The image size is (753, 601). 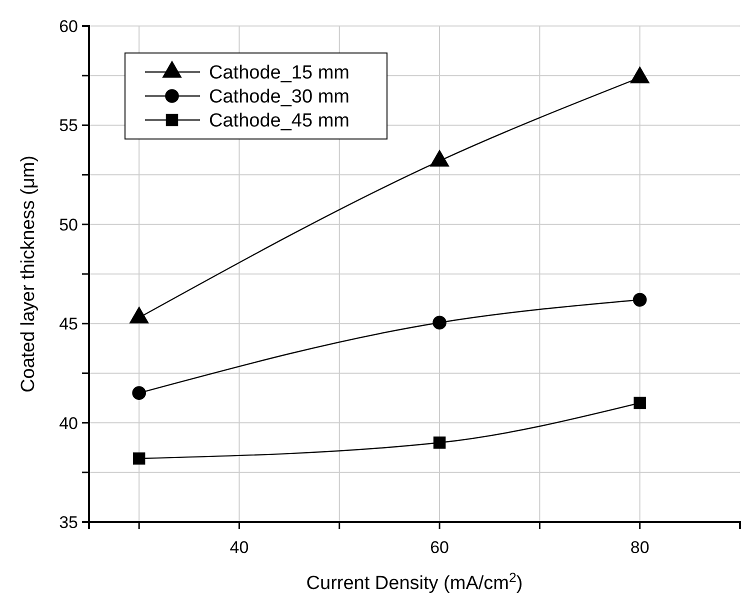 What do you see at coordinates (414, 582) in the screenshot?
I see `x-axis-title: Current Density (mA/cm$^{2}$)` at bounding box center [414, 582].